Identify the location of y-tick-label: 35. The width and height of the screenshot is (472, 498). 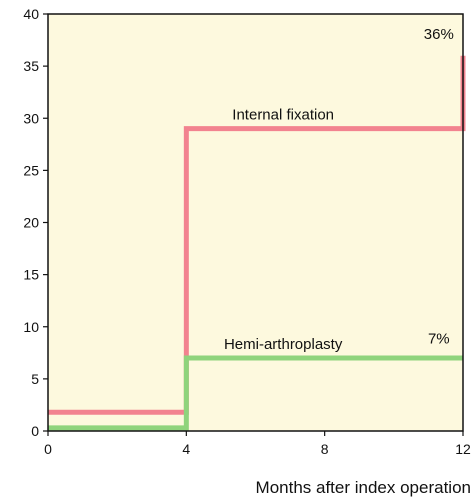
(31, 66).